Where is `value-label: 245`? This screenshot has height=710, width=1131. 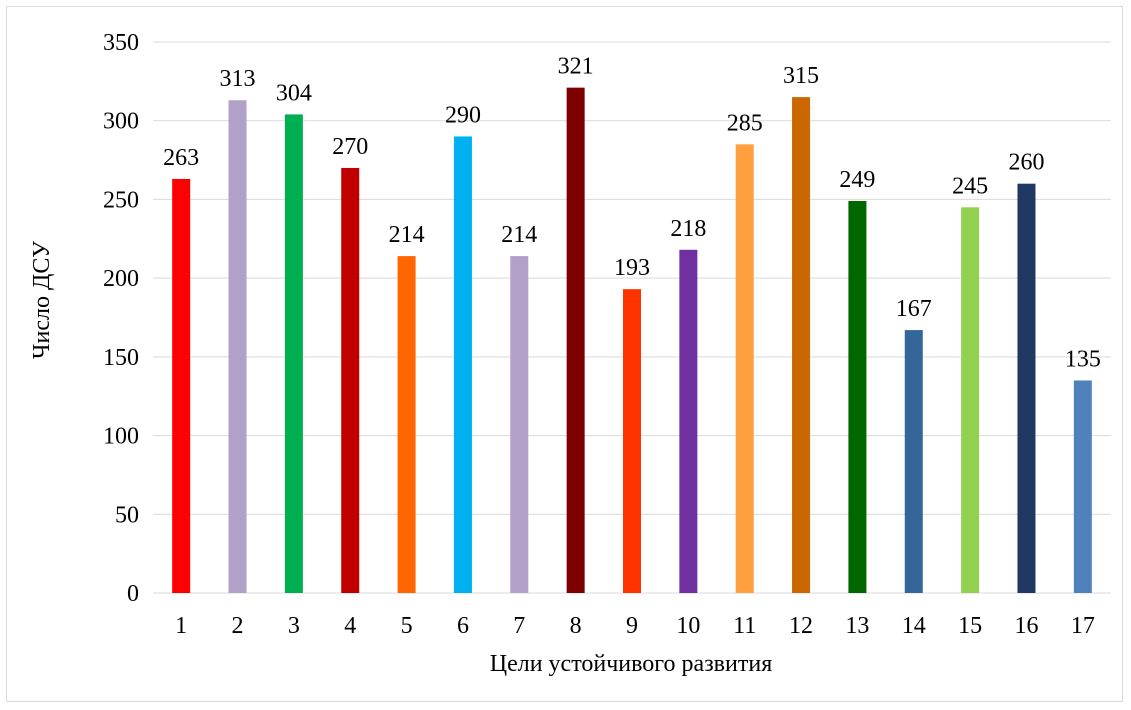 value-label: 245 is located at coordinates (970, 186).